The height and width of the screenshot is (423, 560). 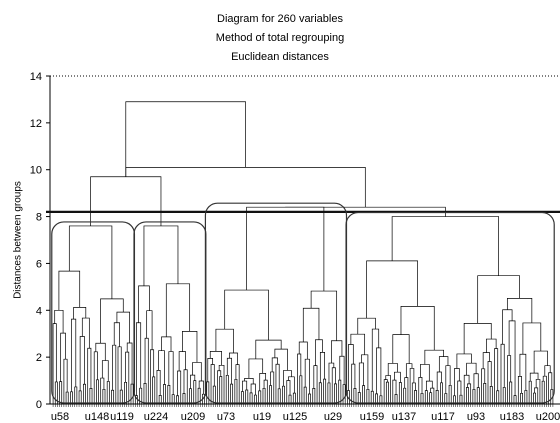 What do you see at coordinates (39, 405) in the screenshot?
I see `y-tick-label: 0` at bounding box center [39, 405].